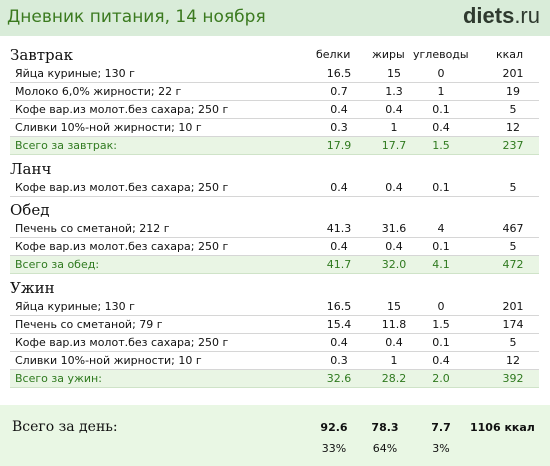 Image resolution: width=550 pixels, height=466 pixels. I want to click on total-label: Всего за обед:, so click(57, 264).